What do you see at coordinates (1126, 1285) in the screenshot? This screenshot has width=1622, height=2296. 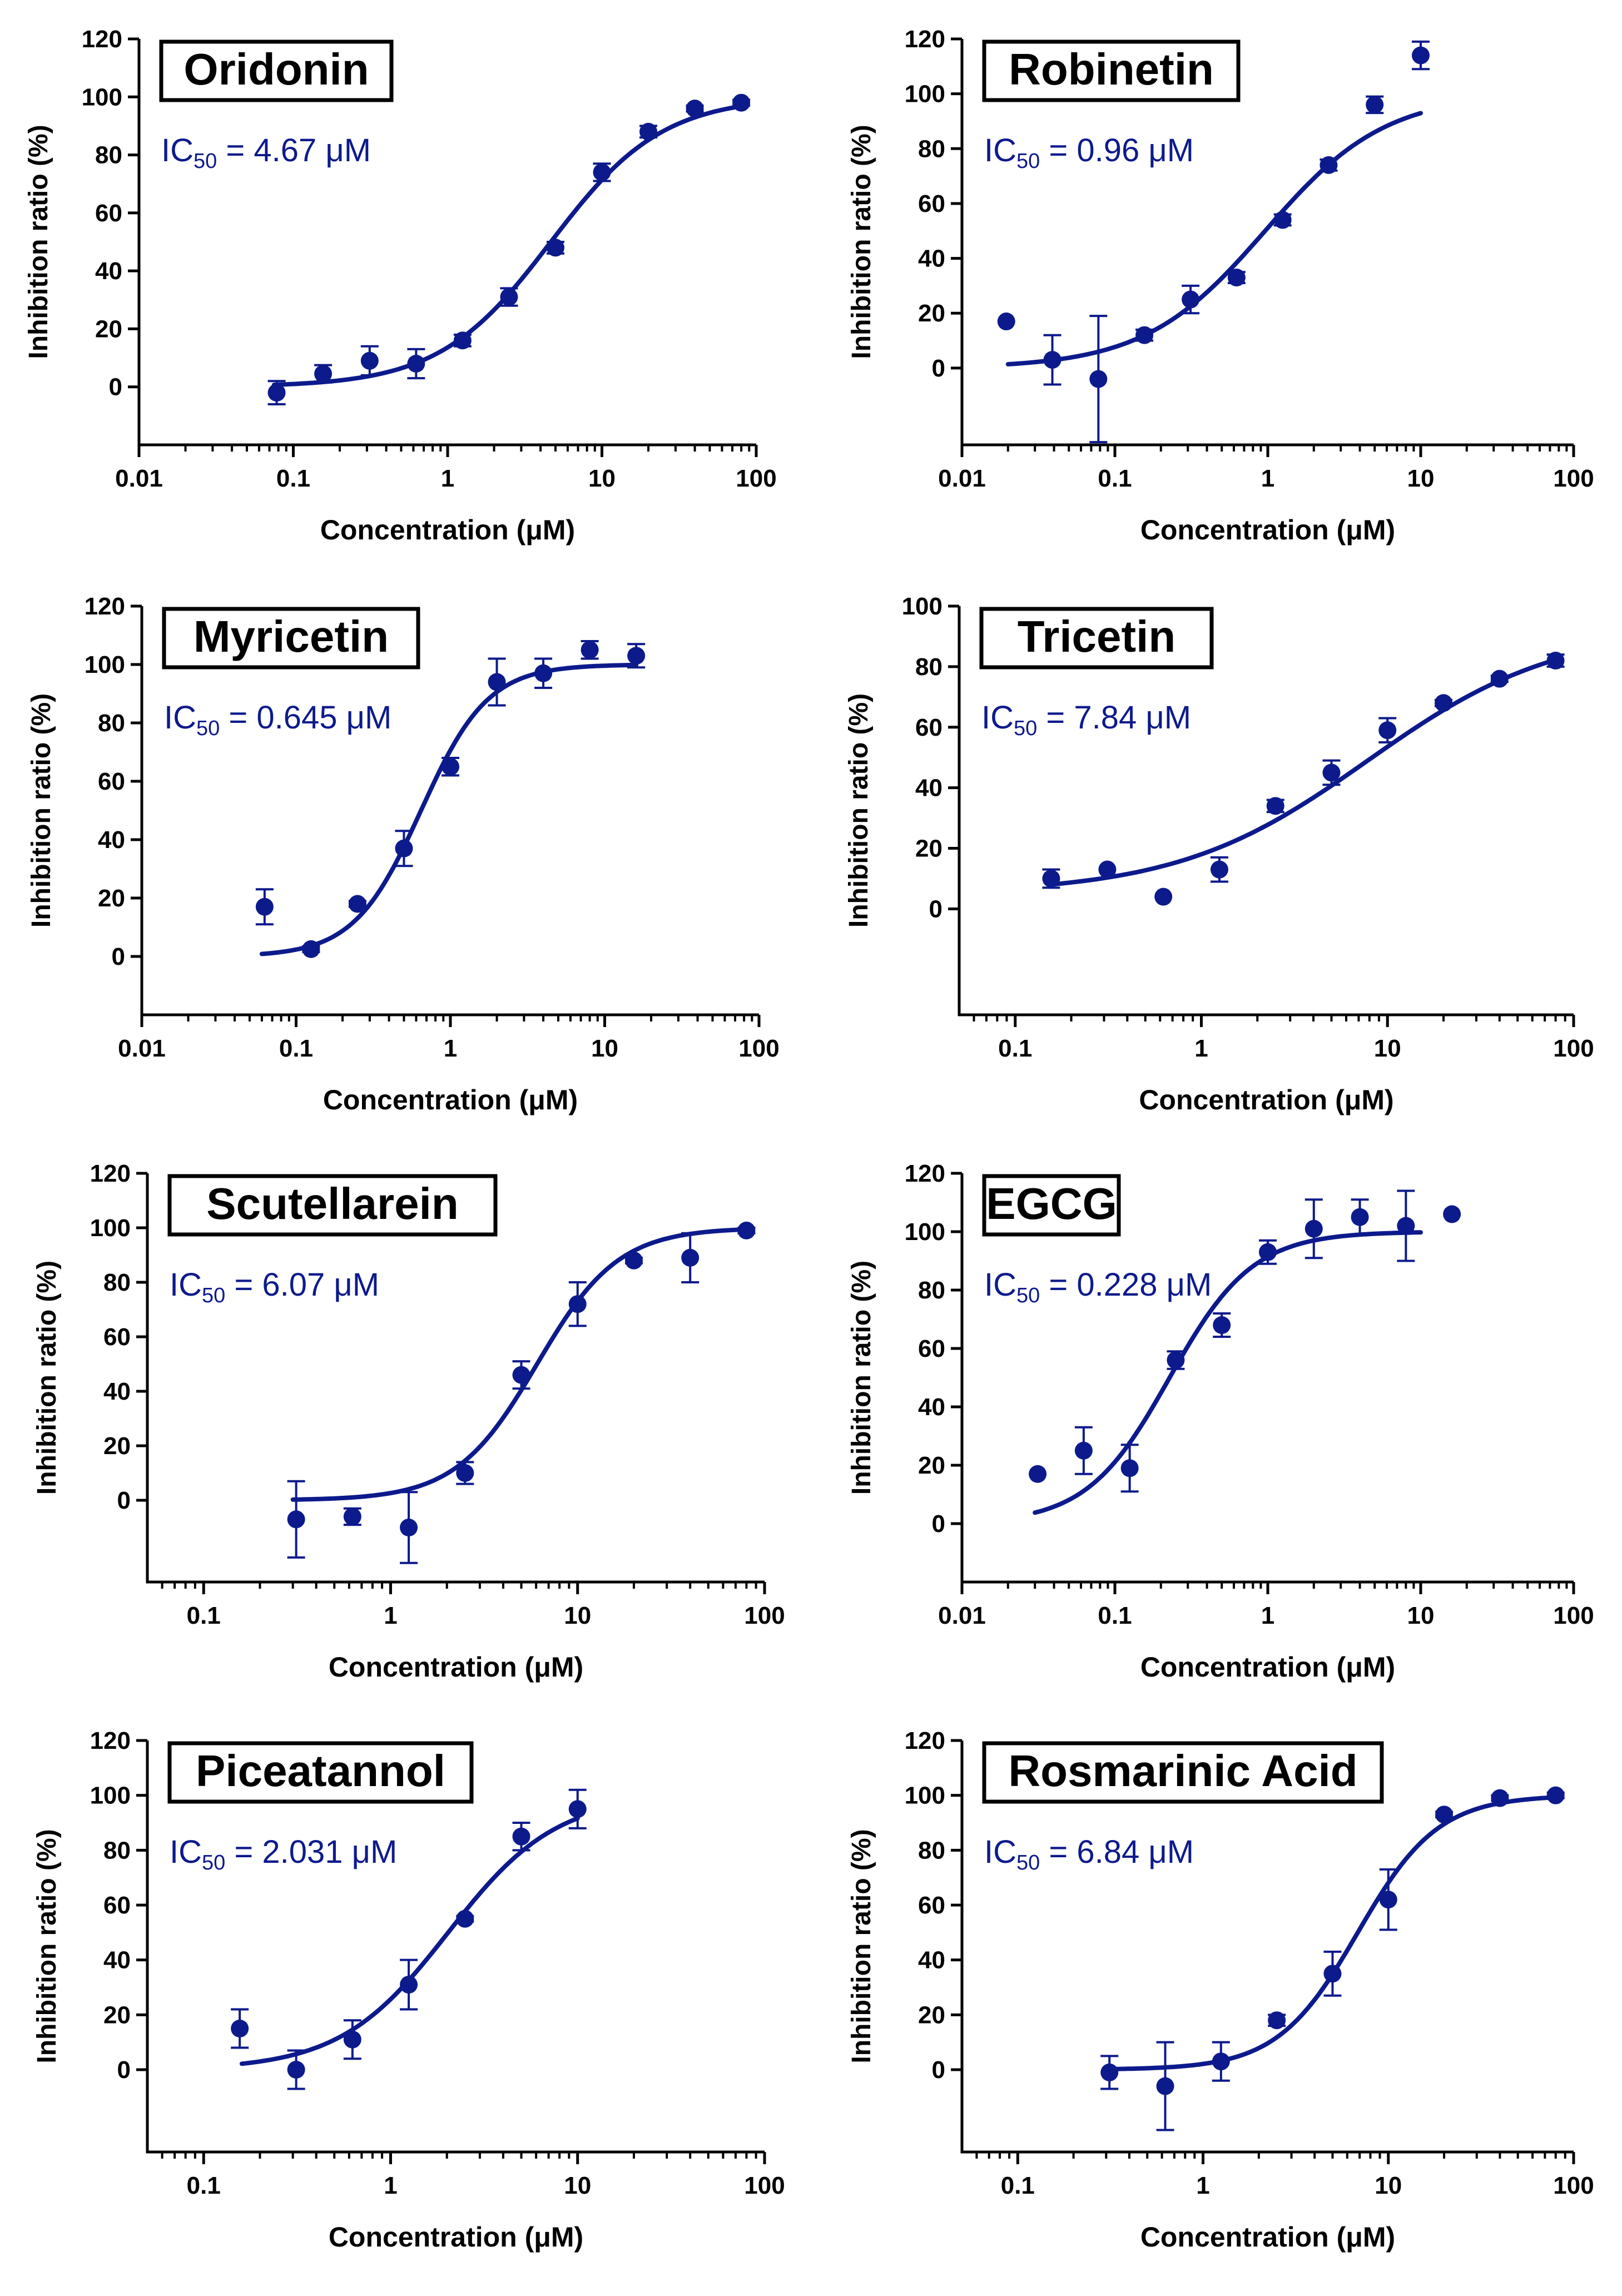 I see `ic50-value: = 0.228 μM` at bounding box center [1126, 1285].